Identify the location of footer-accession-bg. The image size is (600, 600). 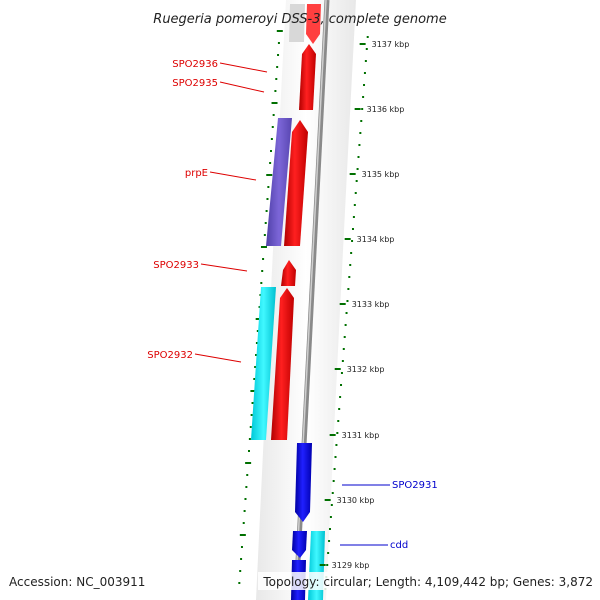
(80, 581).